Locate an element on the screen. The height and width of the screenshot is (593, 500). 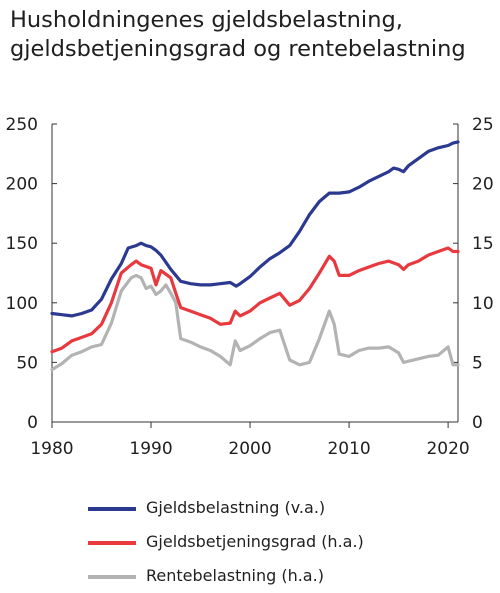
y-left-tick-label: 0 is located at coordinates (32, 423).